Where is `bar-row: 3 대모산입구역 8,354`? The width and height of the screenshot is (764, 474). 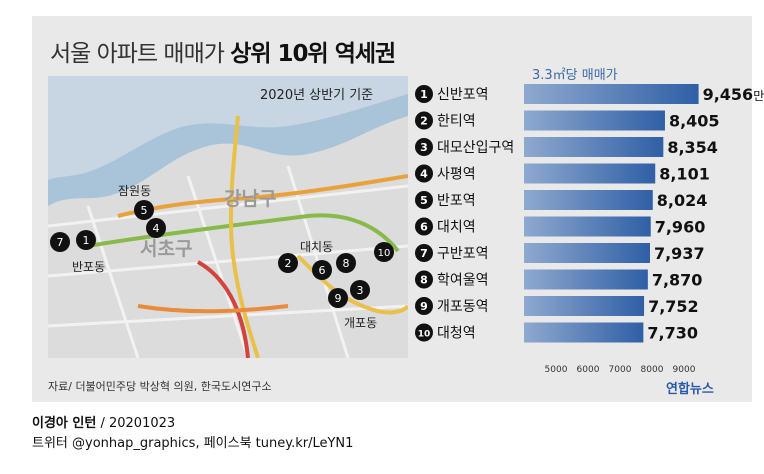
bar-row: 3 대모산입구역 8,354 is located at coordinates (566, 147).